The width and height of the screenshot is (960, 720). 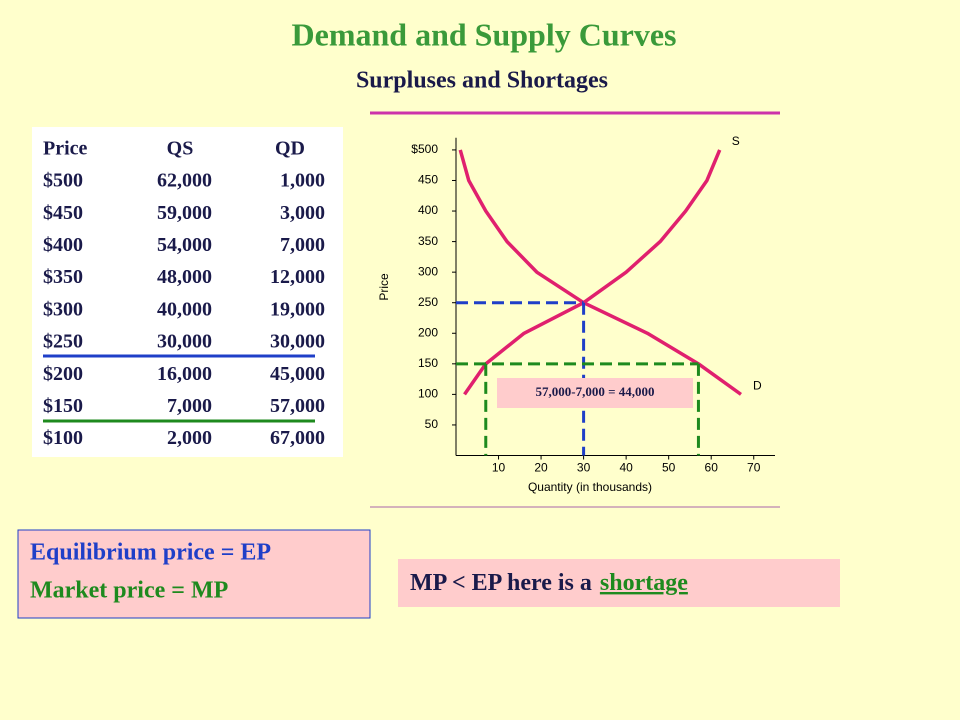 I want to click on table-cell: $450, so click(x=63, y=213).